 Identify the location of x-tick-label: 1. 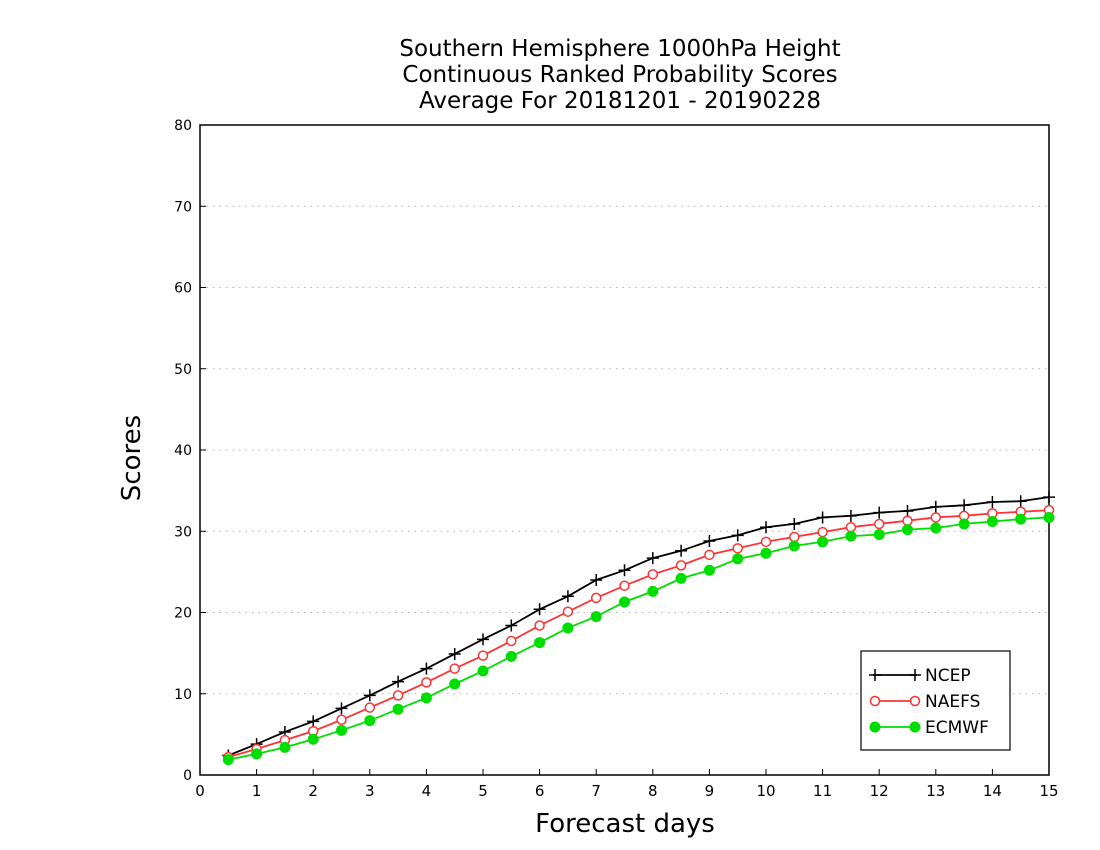
(257, 791).